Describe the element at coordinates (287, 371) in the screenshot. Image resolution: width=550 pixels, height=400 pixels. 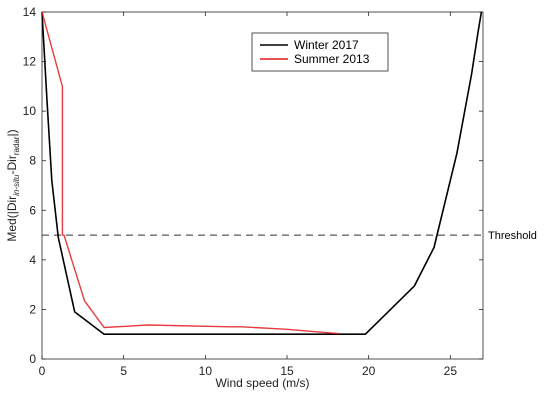
I see `x-tick-label: 15` at that location.